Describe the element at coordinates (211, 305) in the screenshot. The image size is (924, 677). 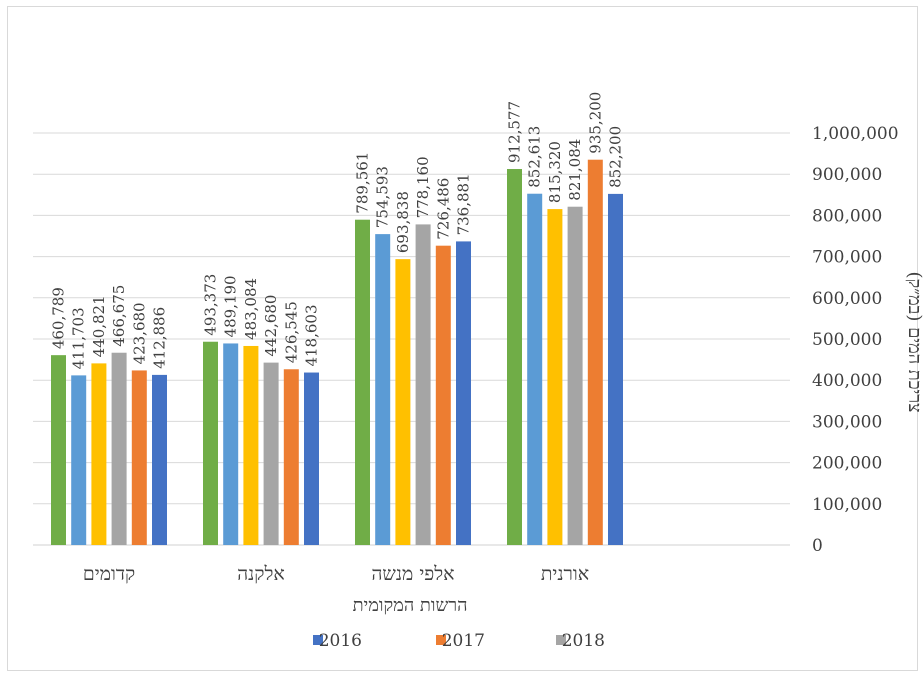
I see `data-label: 493,373` at that location.